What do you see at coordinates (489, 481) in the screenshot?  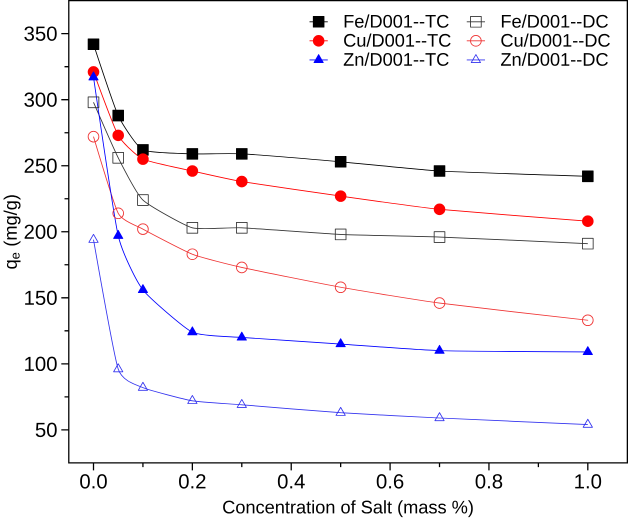 I see `x-tick-label: 0.8` at bounding box center [489, 481].